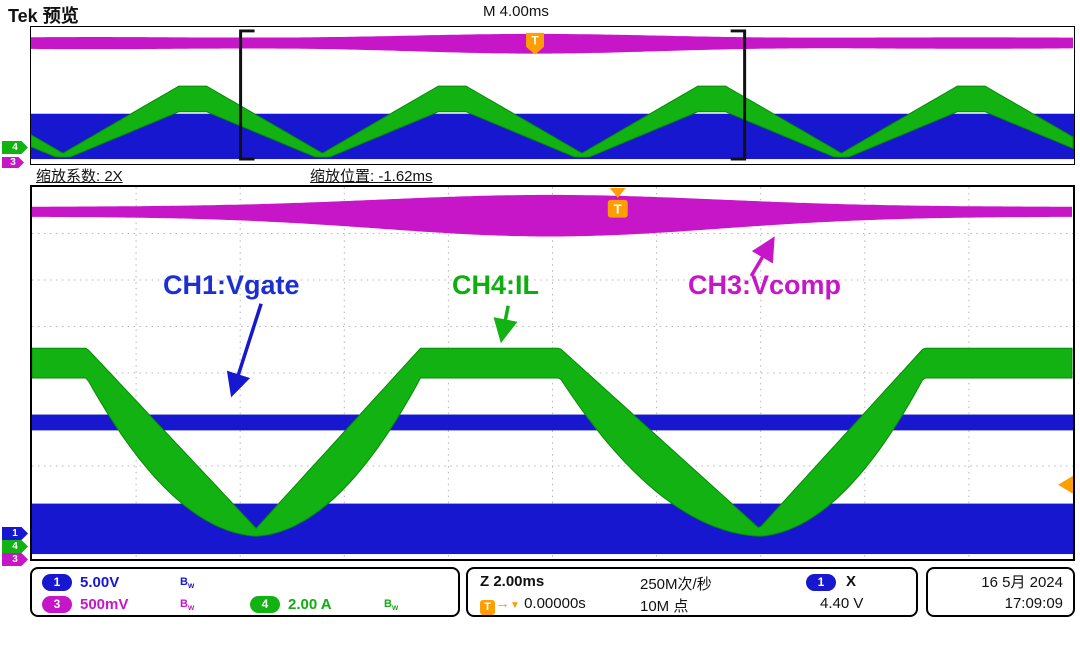  What do you see at coordinates (495, 285) in the screenshot?
I see `annotation-ch4-il: CH4:IL` at bounding box center [495, 285].